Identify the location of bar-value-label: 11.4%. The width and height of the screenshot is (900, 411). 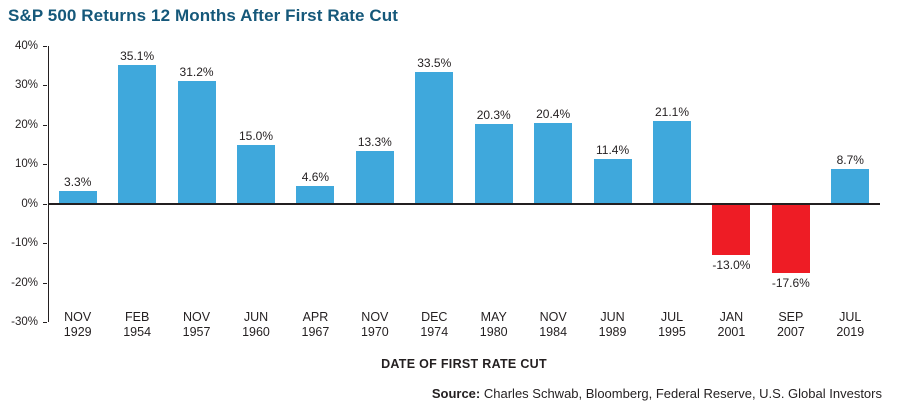
(612, 149).